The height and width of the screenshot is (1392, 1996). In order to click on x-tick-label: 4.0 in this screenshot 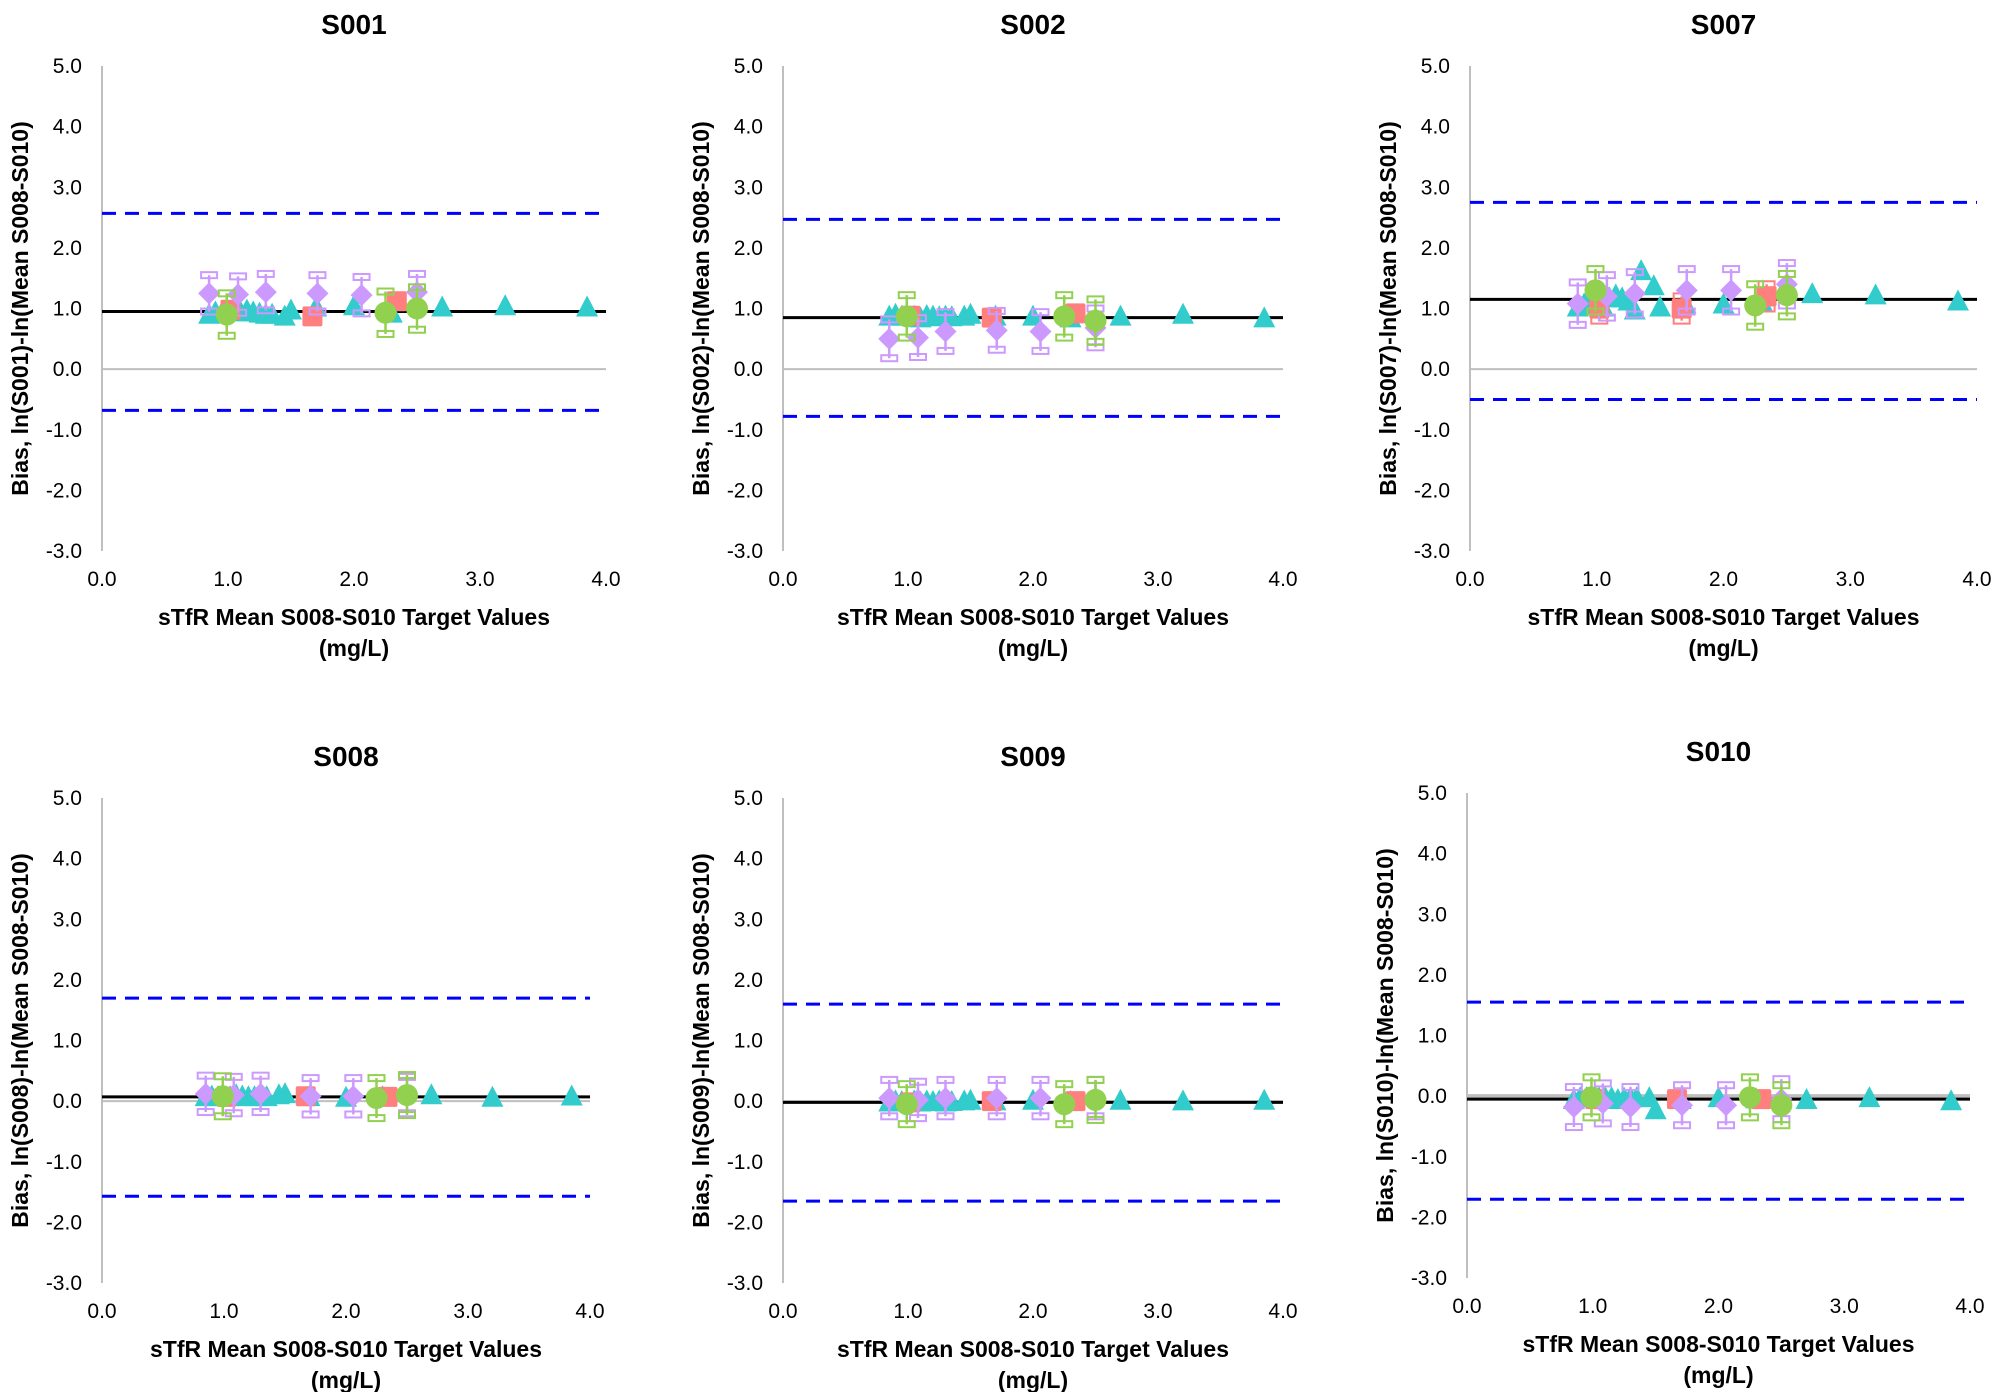, I will do `click(605, 579)`.